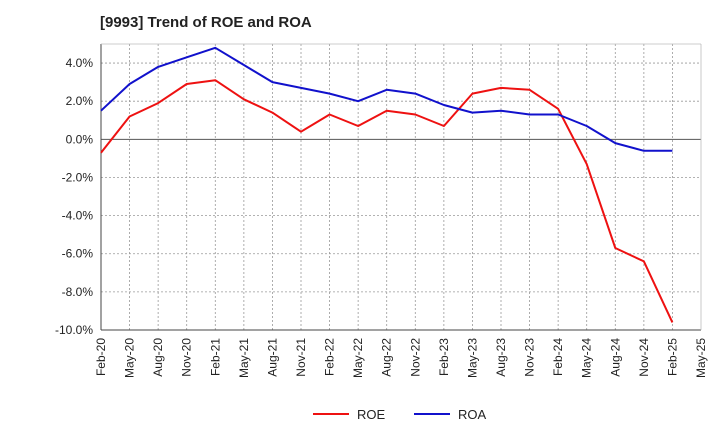 The width and height of the screenshot is (720, 440). I want to click on x-tick-label: Nov-23, so click(530, 357).